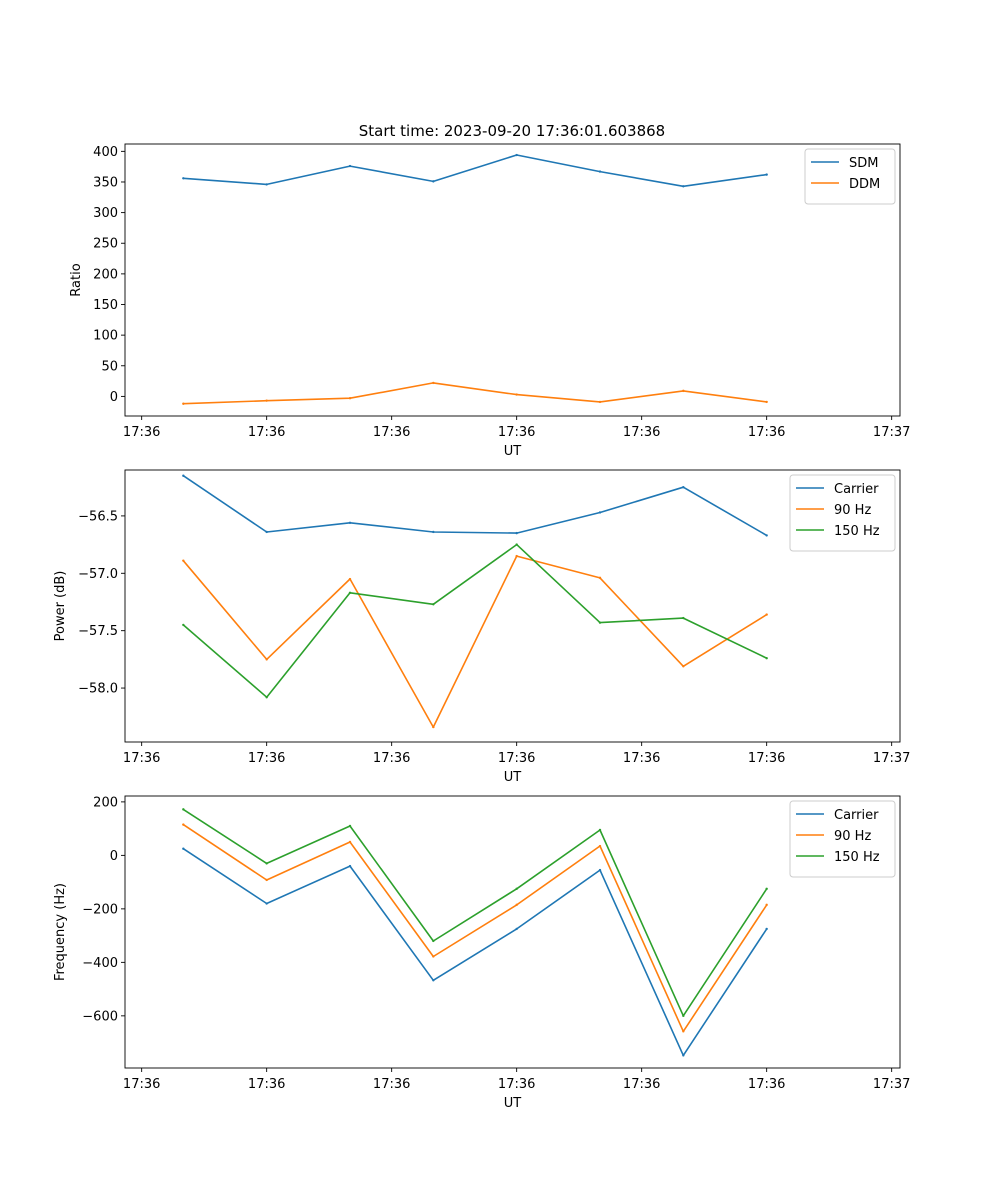 The width and height of the screenshot is (1000, 1200). What do you see at coordinates (864, 184) in the screenshot?
I see `legend-label: DDM` at bounding box center [864, 184].